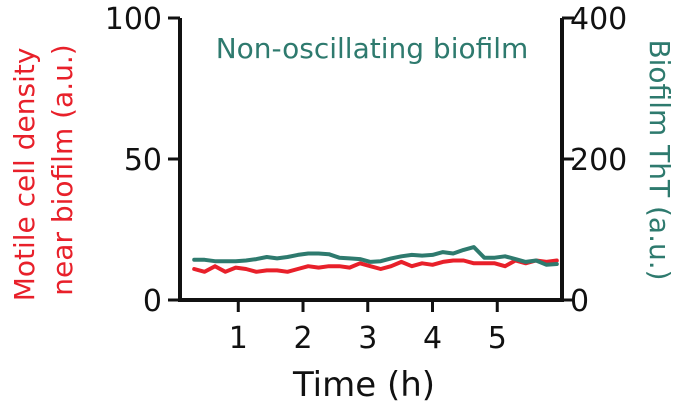 The image size is (684, 410). Describe the element at coordinates (143, 160) in the screenshot. I see `left-y-tick-label: 50` at that location.